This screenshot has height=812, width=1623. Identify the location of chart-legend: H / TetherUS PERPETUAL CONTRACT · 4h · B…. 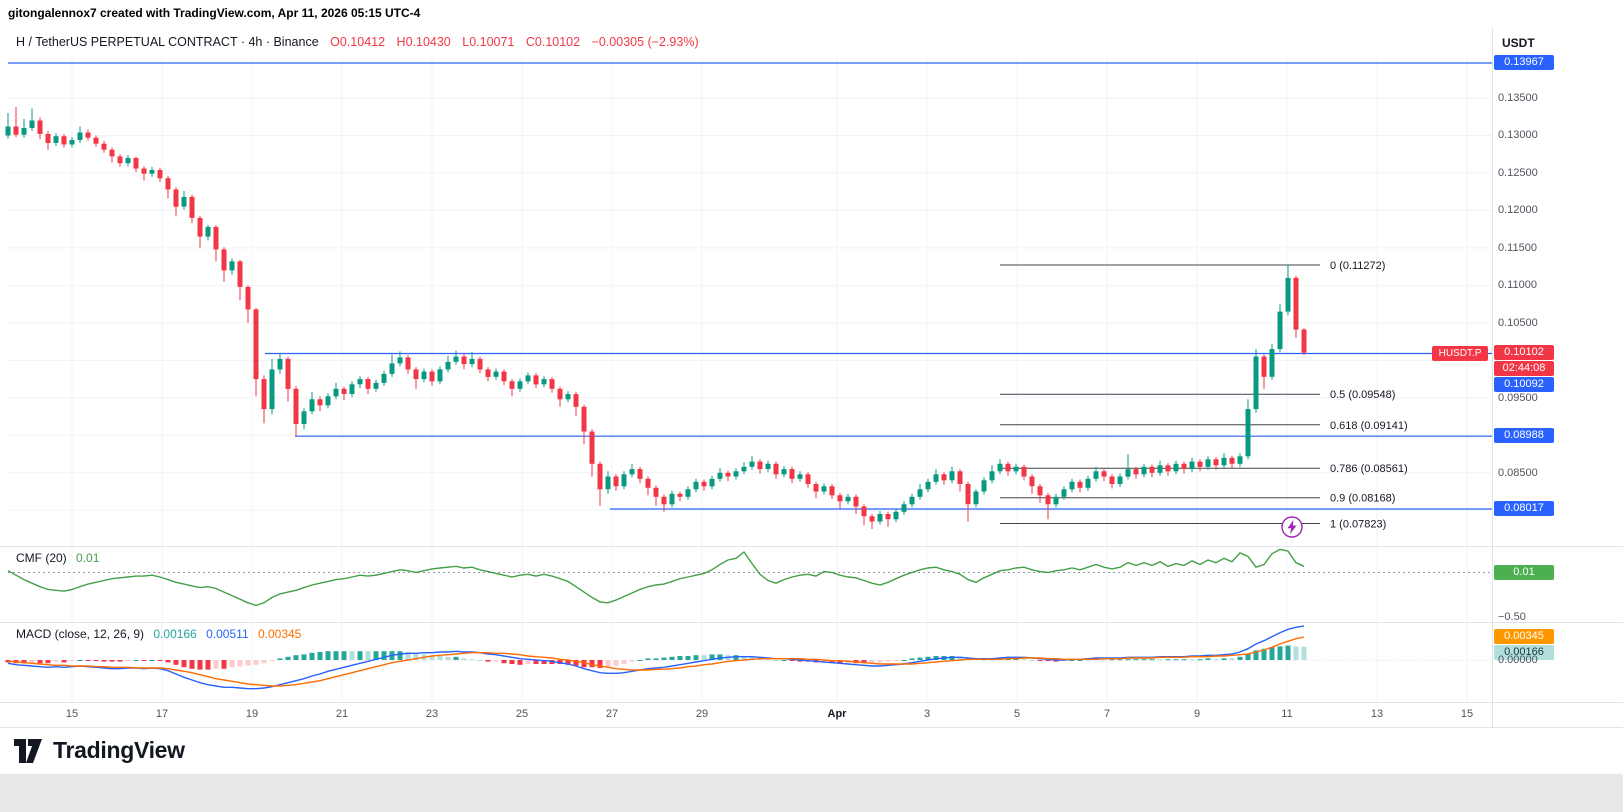
(357, 42).